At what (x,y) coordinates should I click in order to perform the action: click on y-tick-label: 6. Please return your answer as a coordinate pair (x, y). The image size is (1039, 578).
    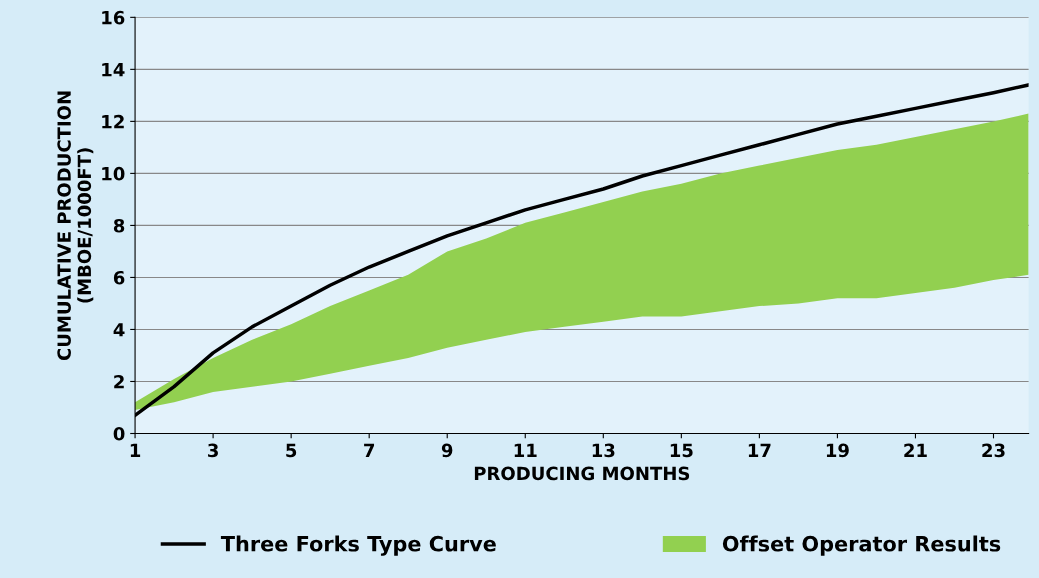
    Looking at the image, I should click on (119, 277).